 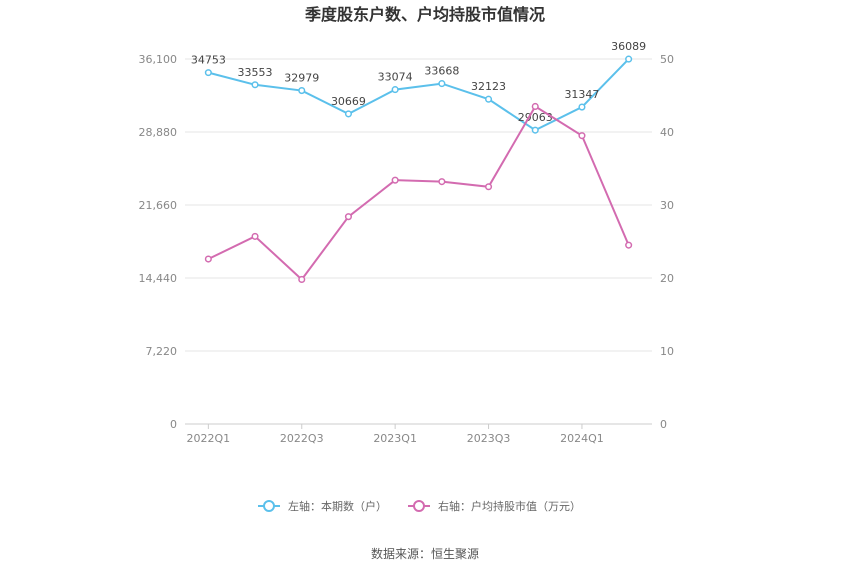 I want to click on legend: 左轴：本期数（户） 右轴：户均持股市值（万元）, so click(x=419, y=506).